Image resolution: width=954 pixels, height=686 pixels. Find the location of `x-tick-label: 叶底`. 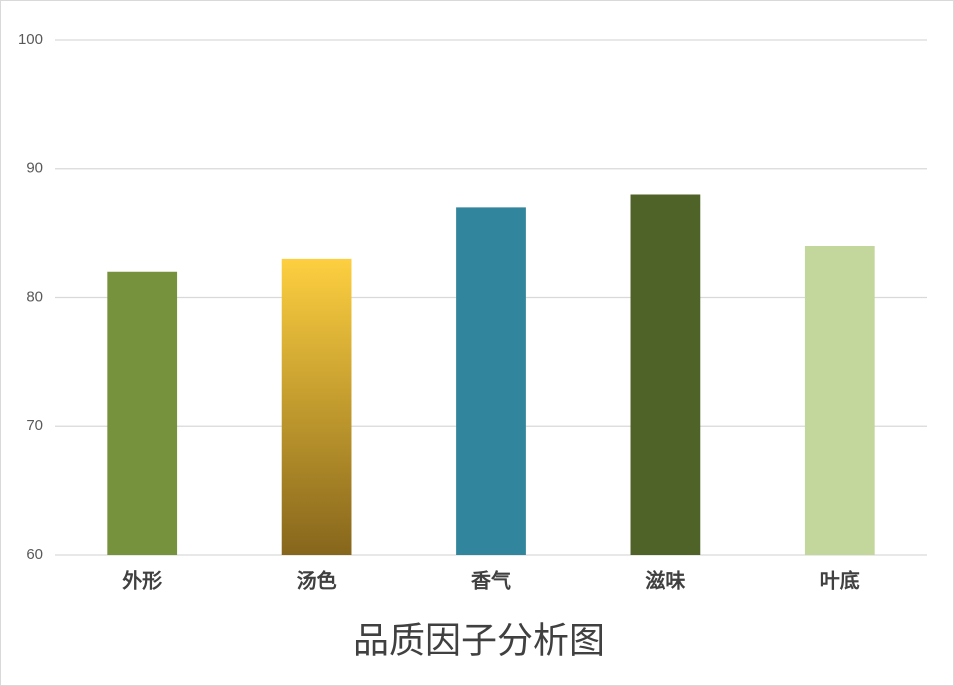

x-tick-label: 叶底 is located at coordinates (840, 581).